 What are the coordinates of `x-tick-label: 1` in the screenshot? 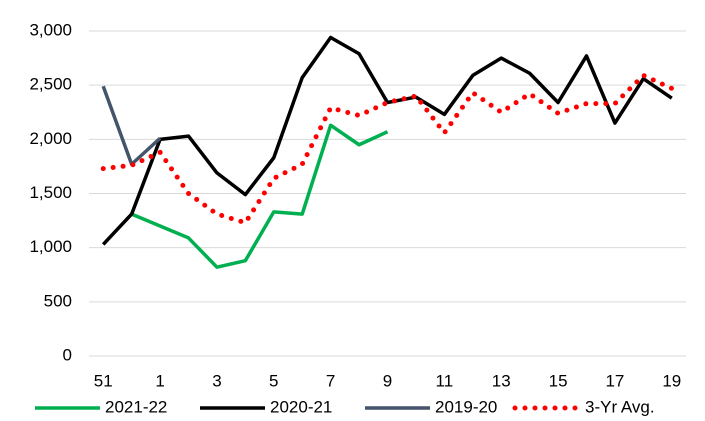 It's located at (159, 380).